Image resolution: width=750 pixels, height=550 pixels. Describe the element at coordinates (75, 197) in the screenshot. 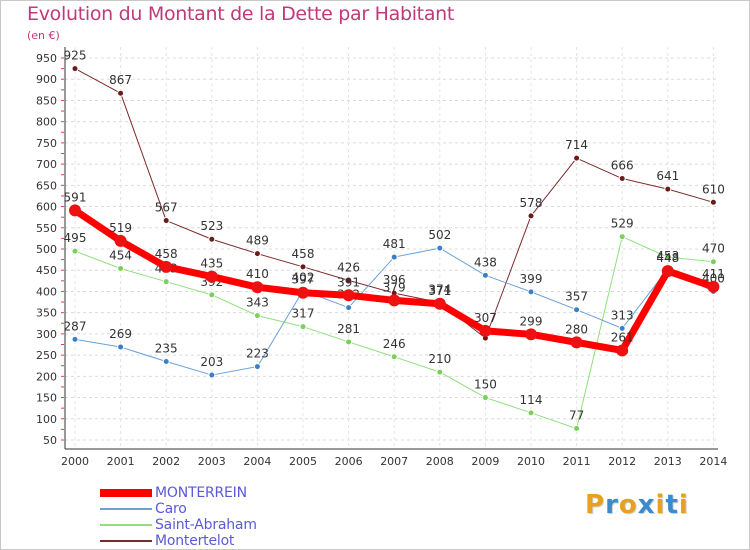

I see `data-label: 591` at that location.